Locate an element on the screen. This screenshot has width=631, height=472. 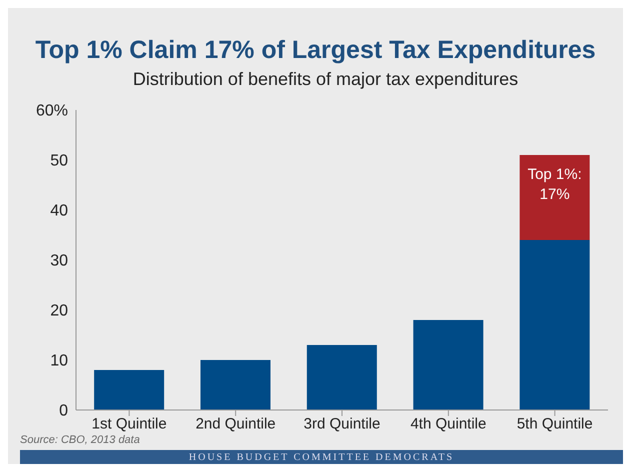
x-tick-label: 5th Quintile is located at coordinates (554, 424).